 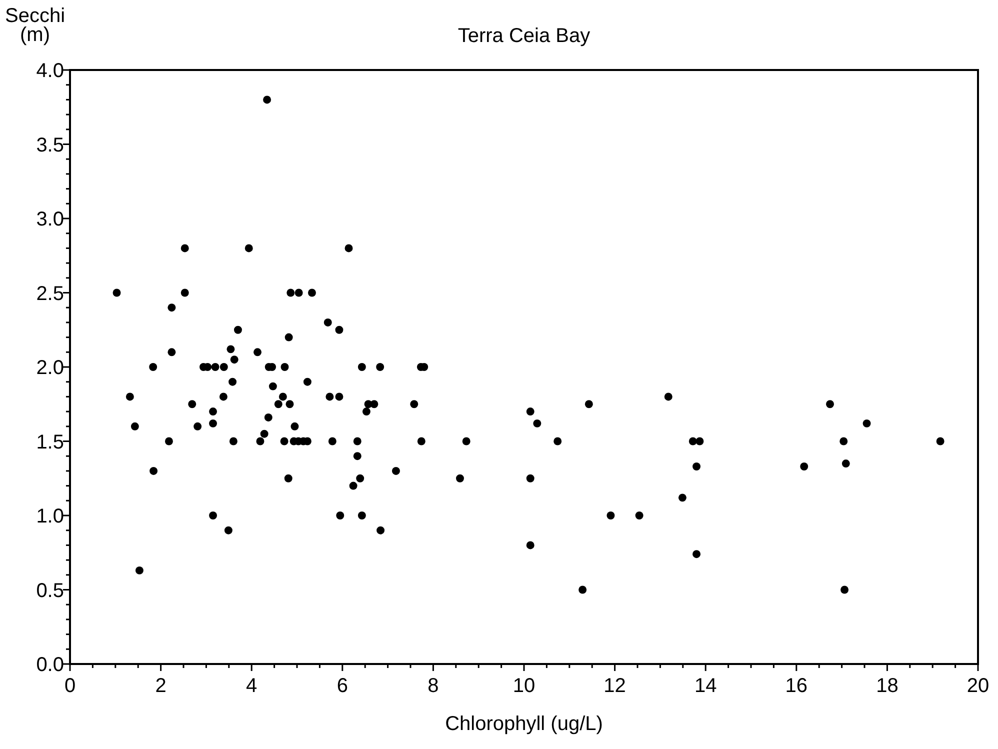 What do you see at coordinates (70, 686) in the screenshot?
I see `x-tick-label: 0` at bounding box center [70, 686].